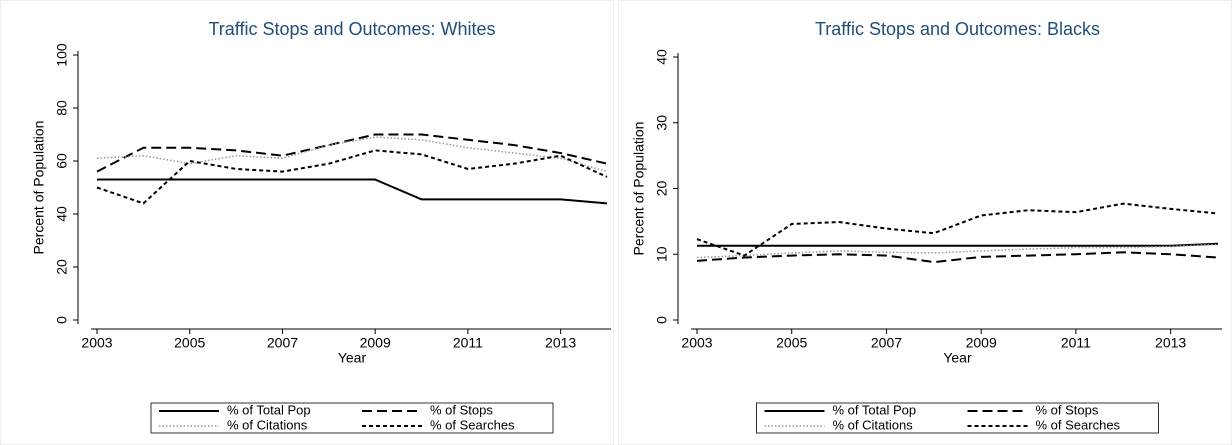  Describe the element at coordinates (62, 108) in the screenshot. I see `y-tick-label: 80` at that location.